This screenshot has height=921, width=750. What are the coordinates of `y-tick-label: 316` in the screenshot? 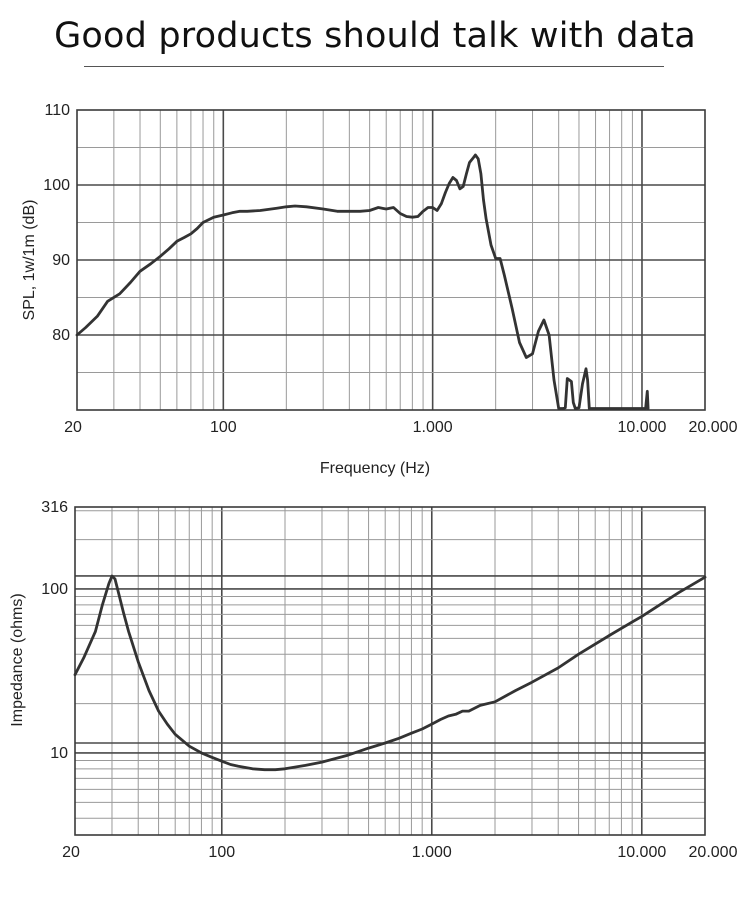 It's located at (54, 507).